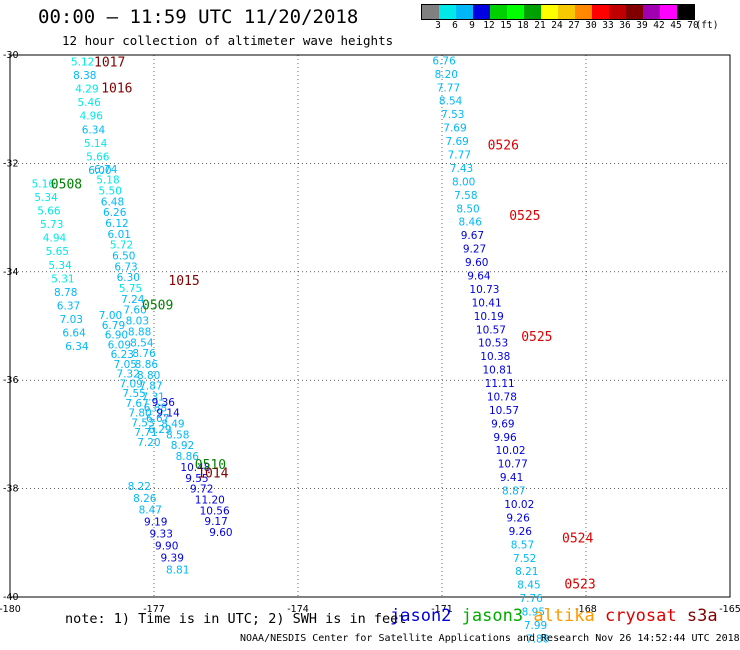 This screenshot has width=740, height=650. What do you see at coordinates (62, 279) in the screenshot?
I see `wave-height-point: 5.31` at bounding box center [62, 279].